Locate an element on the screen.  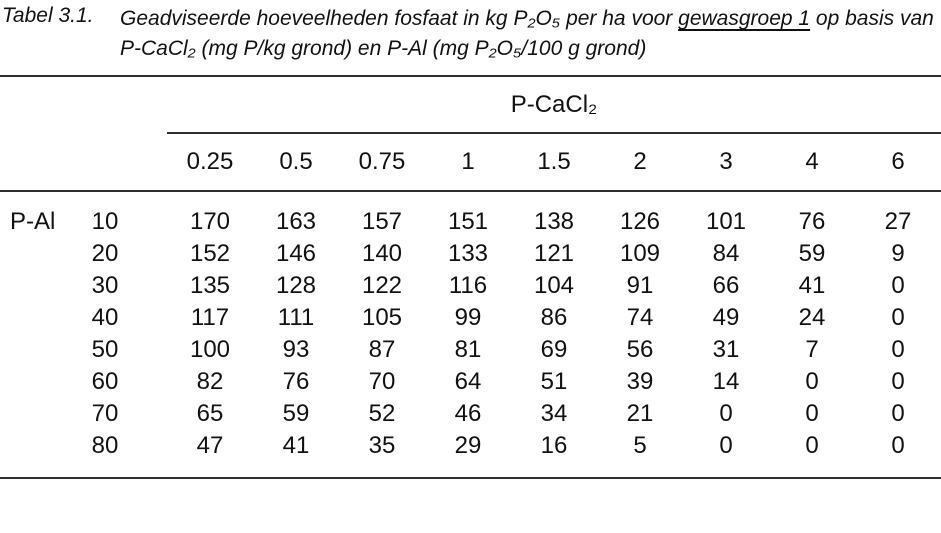
cell: 74 is located at coordinates (640, 317).